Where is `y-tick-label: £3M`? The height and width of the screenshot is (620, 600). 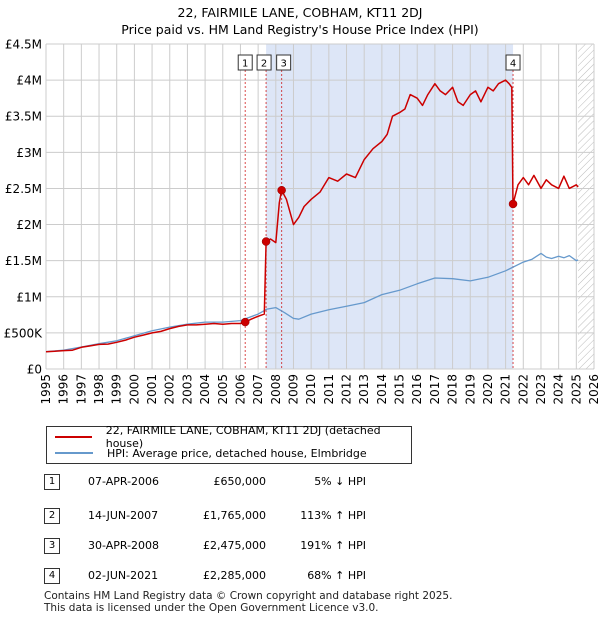
y-tick-label: £3M is located at coordinates (29, 153).